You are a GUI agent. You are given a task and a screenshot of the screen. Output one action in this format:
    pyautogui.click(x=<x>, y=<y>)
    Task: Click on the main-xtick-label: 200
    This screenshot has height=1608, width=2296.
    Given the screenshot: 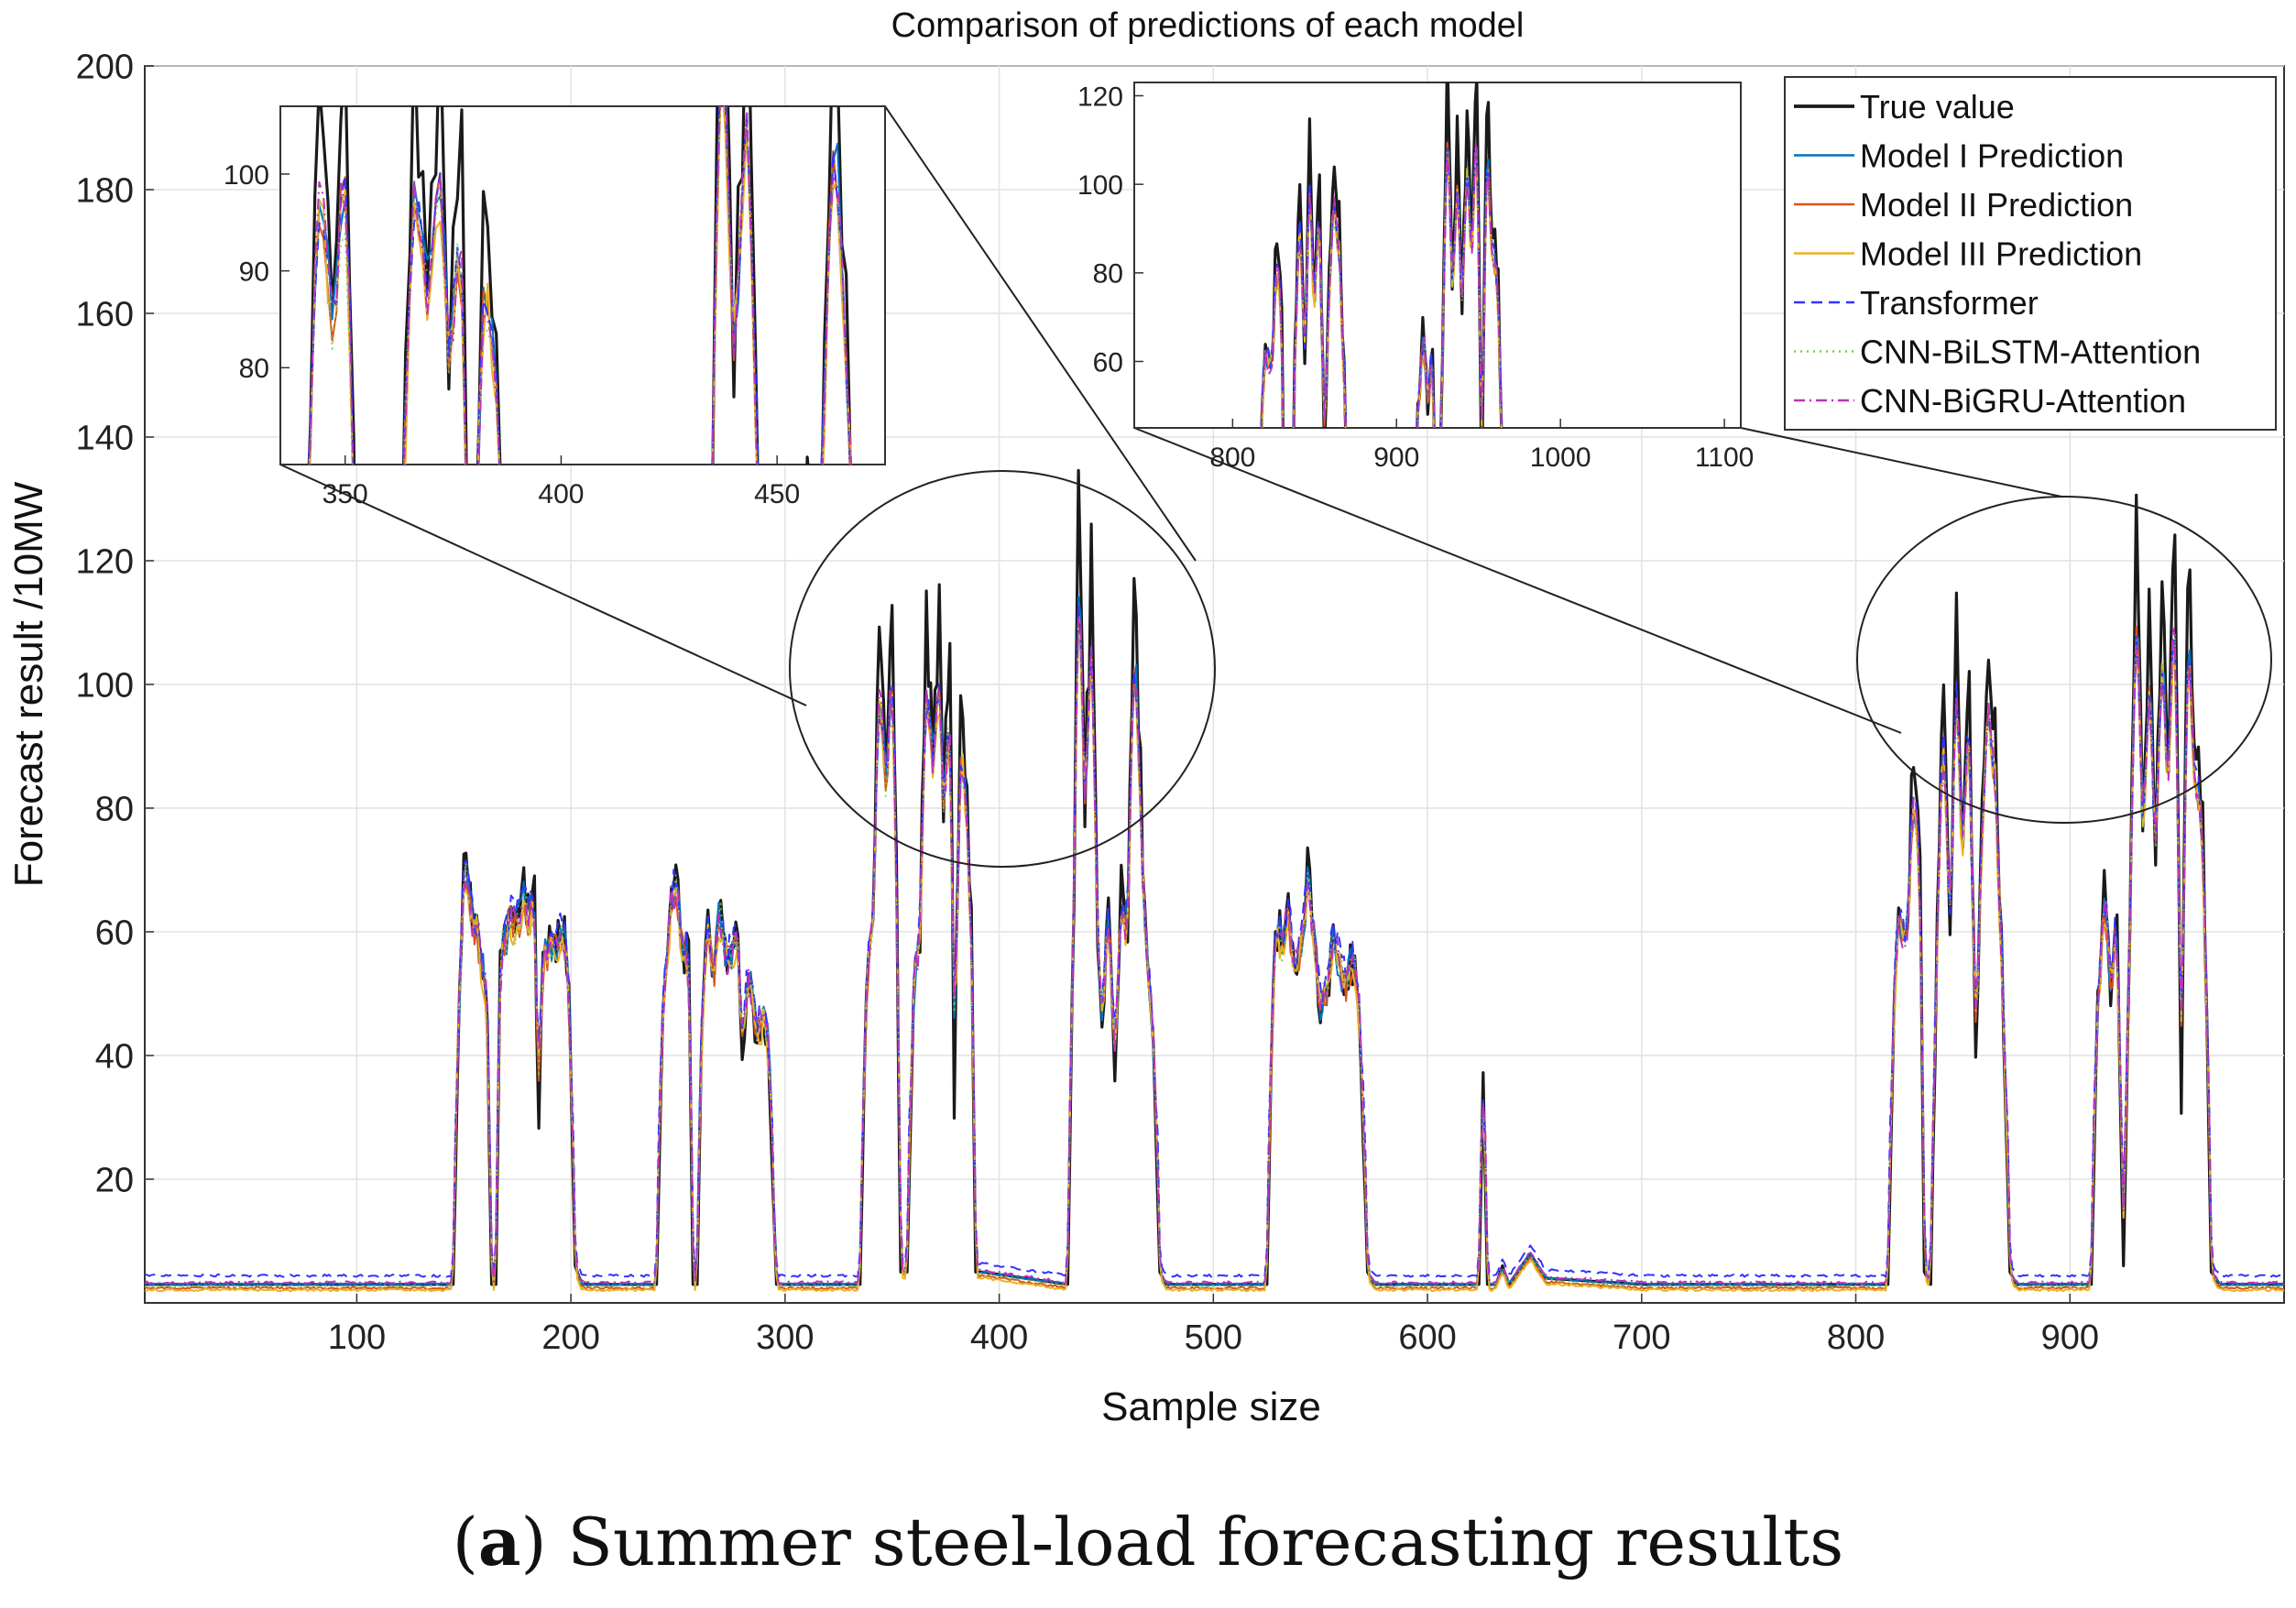 What is the action you would take?
    pyautogui.click(x=570, y=1337)
    